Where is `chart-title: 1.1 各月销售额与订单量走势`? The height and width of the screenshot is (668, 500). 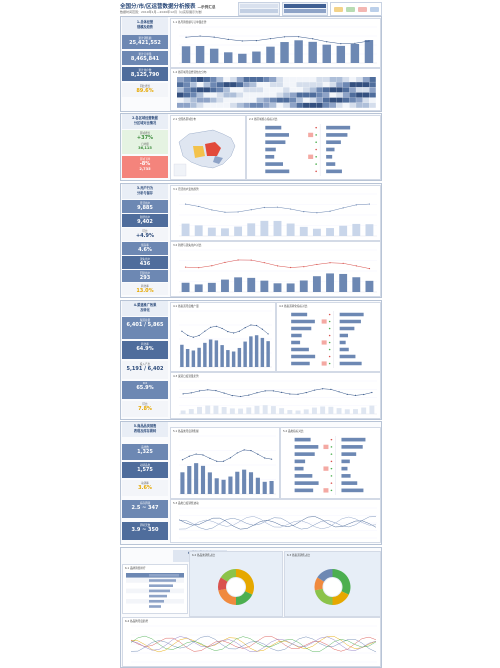
chart-title: 1.1 各月销售额与订单量走势 is located at coordinates (190, 22).